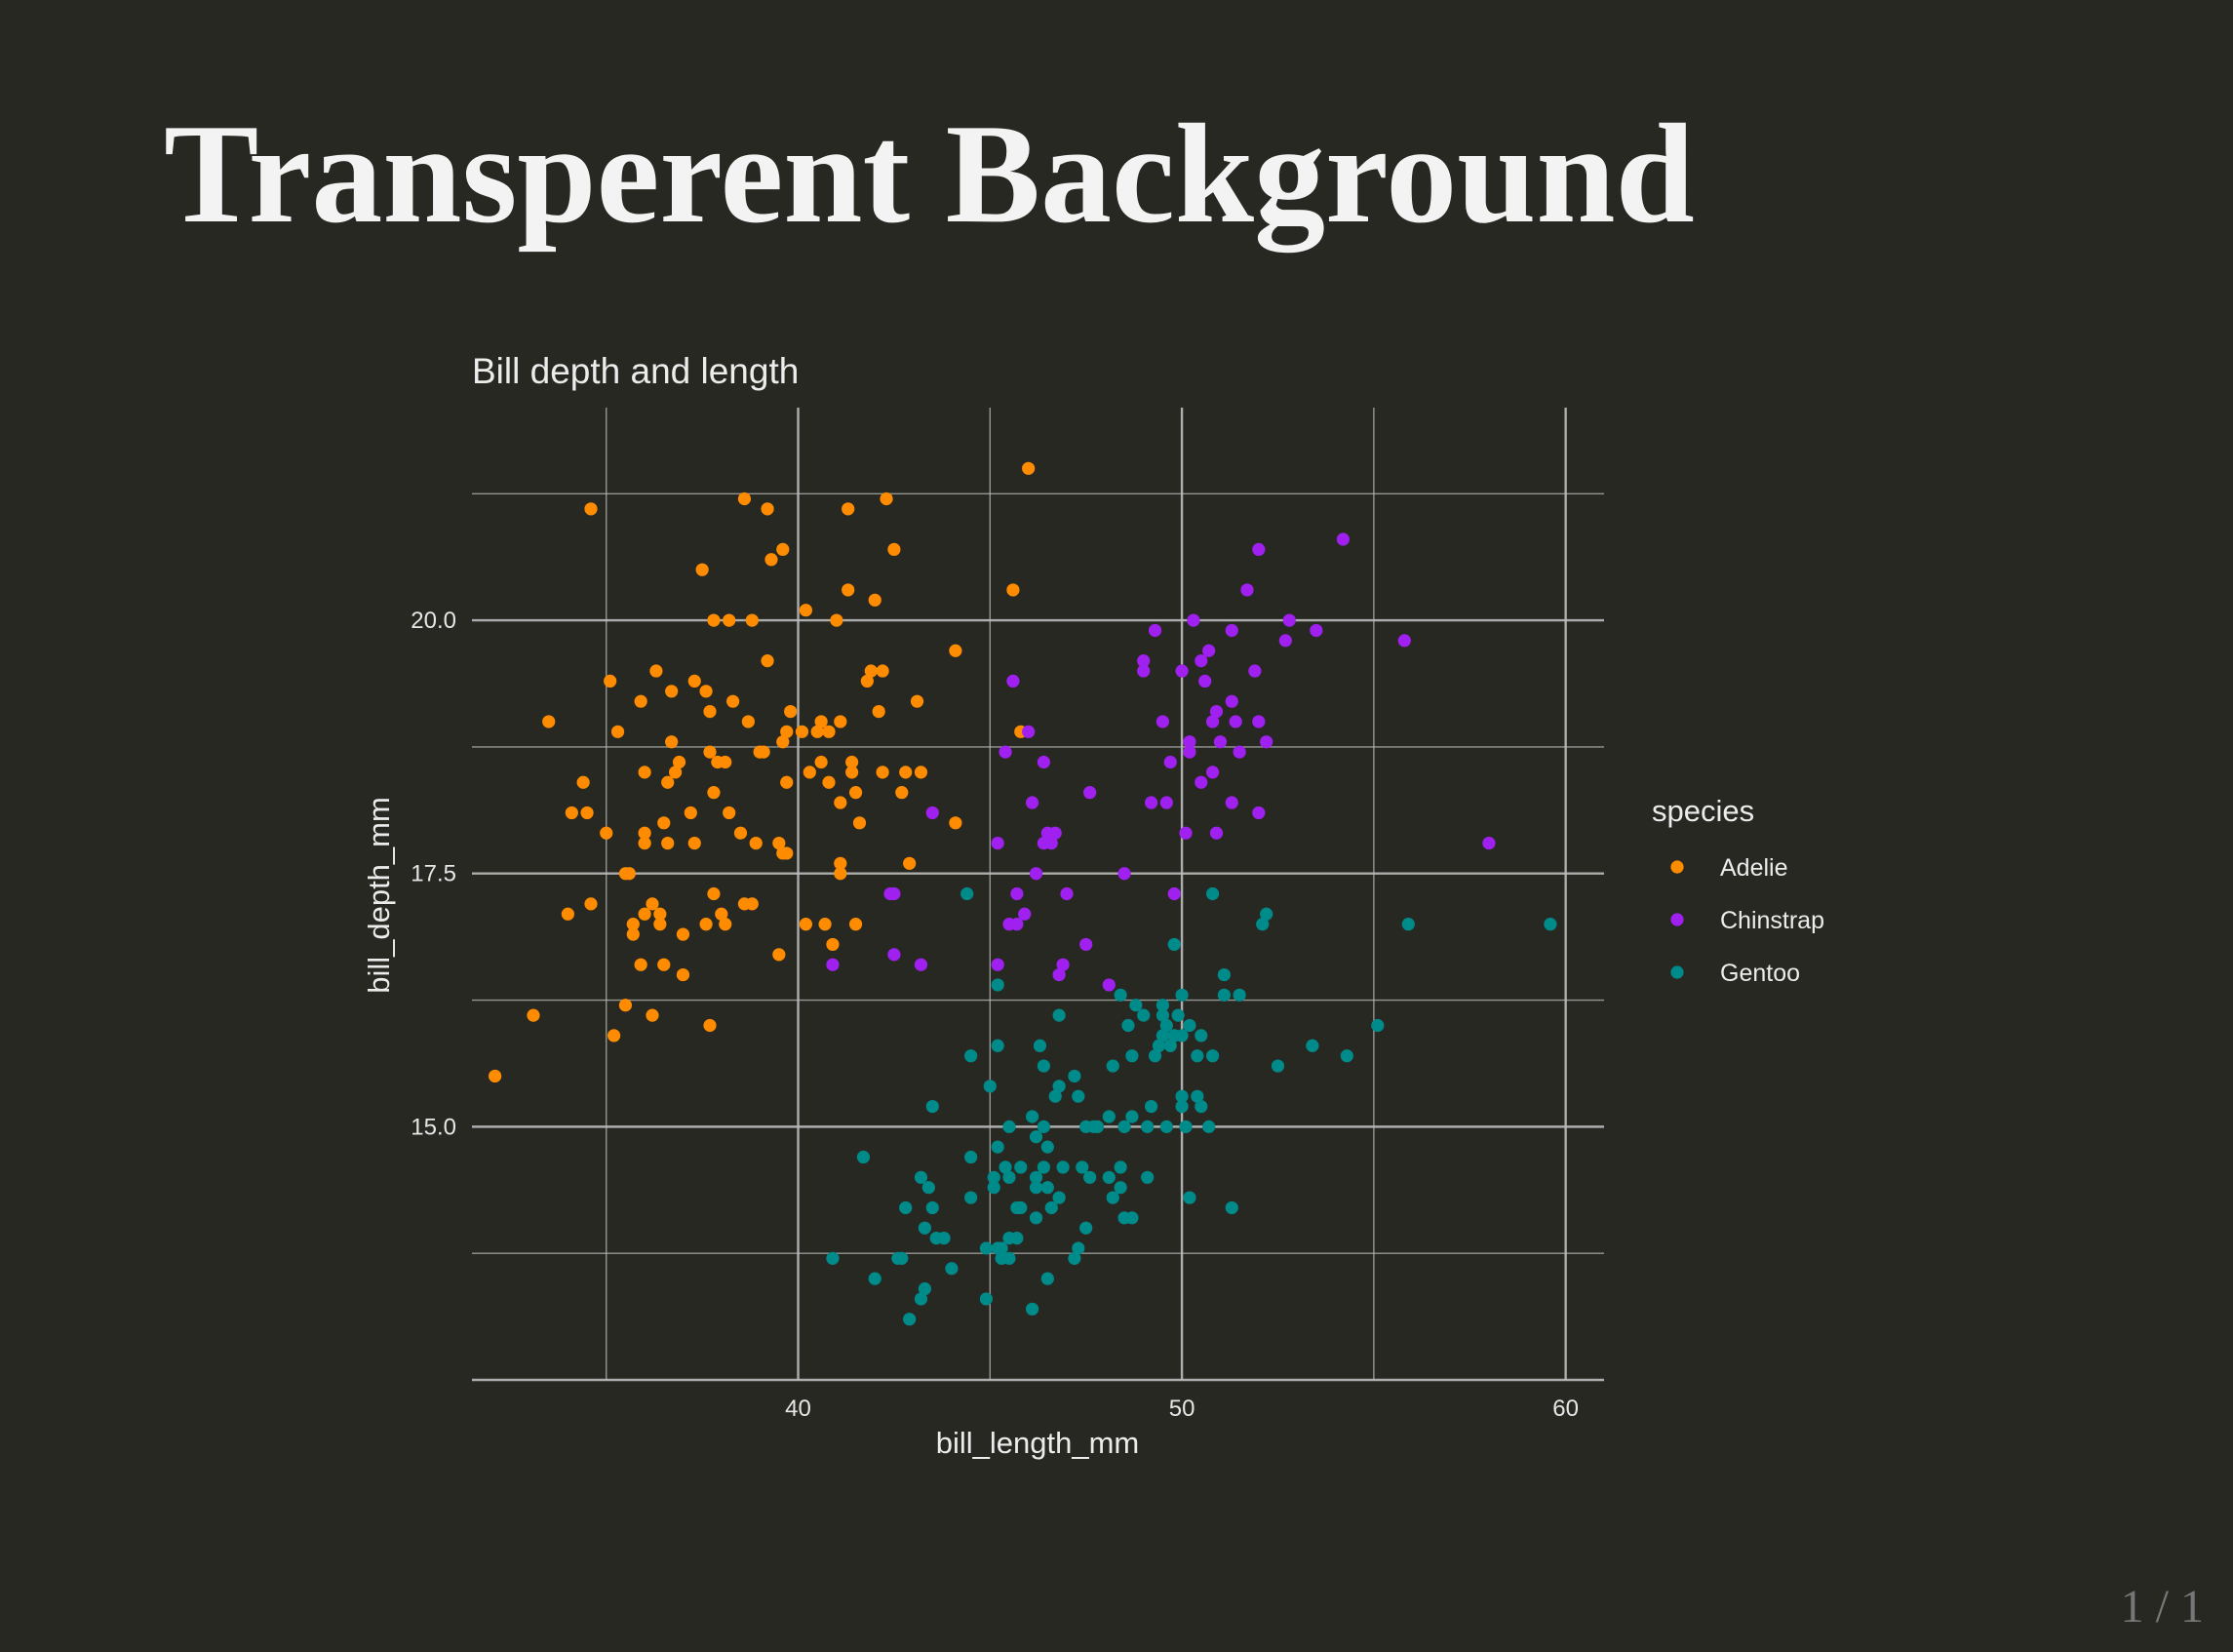 The image size is (2233, 1652). What do you see at coordinates (1161, 762) in the screenshot?
I see `series-chinstrap` at bounding box center [1161, 762].